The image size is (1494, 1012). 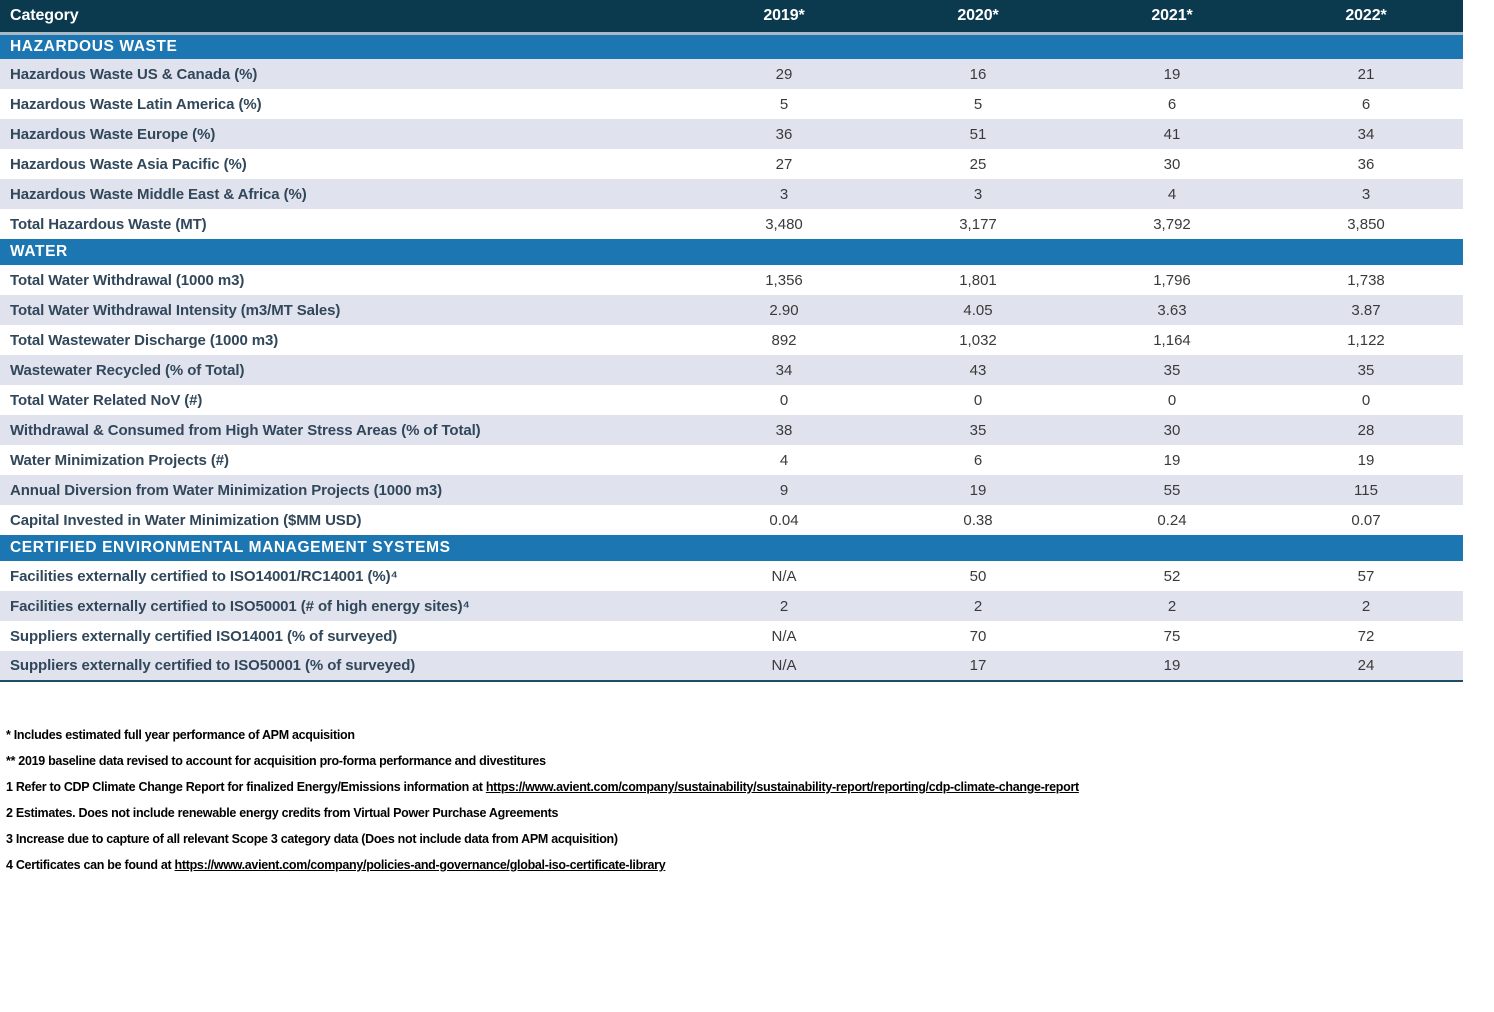 I want to click on row-label: Hazardous Waste Europe (%), so click(x=113, y=134).